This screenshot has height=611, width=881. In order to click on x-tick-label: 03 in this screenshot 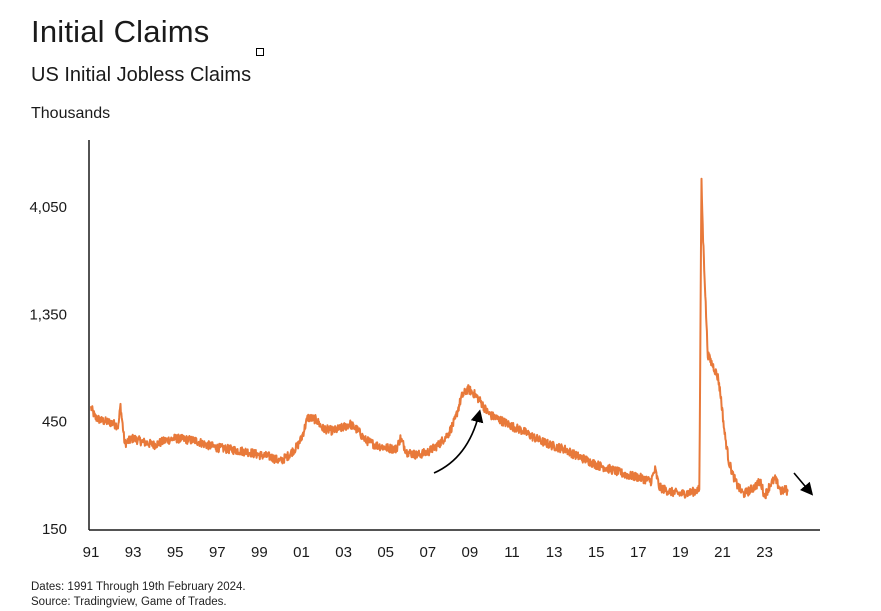, I will do `click(343, 552)`.